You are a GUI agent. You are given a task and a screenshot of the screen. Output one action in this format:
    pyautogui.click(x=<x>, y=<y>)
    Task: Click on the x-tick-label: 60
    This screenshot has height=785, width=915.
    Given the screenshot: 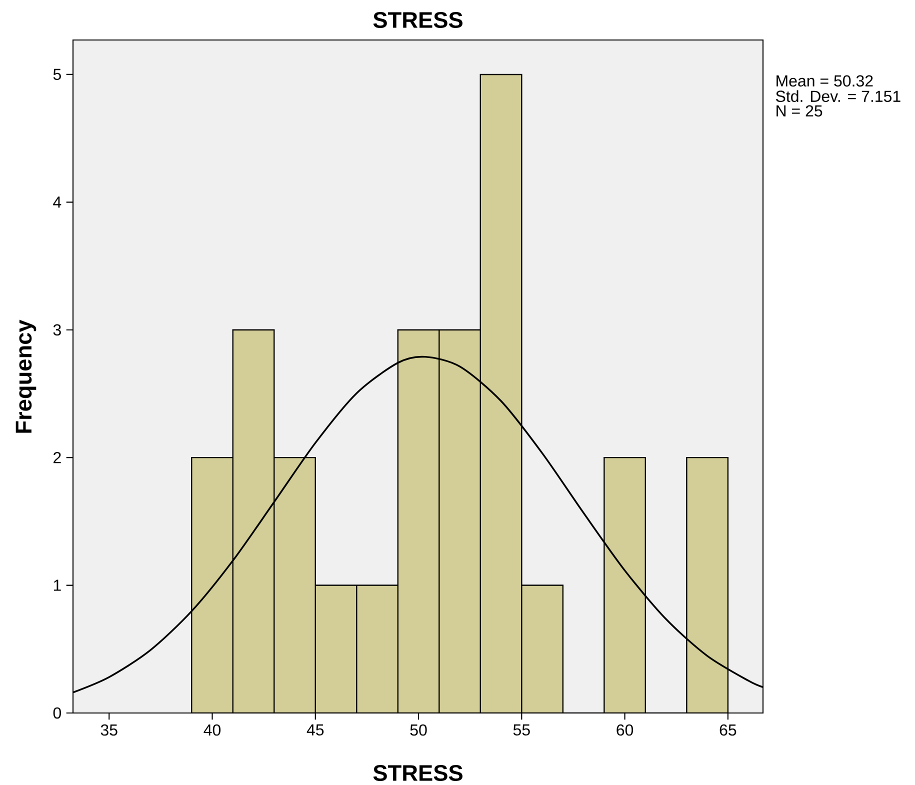 What is the action you would take?
    pyautogui.click(x=625, y=730)
    